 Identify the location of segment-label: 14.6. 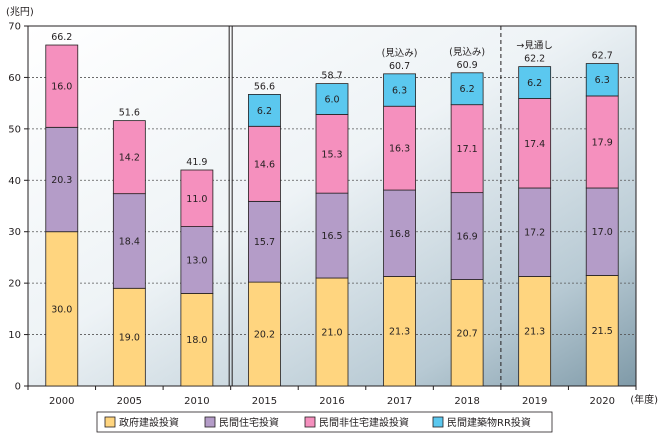
(264, 164).